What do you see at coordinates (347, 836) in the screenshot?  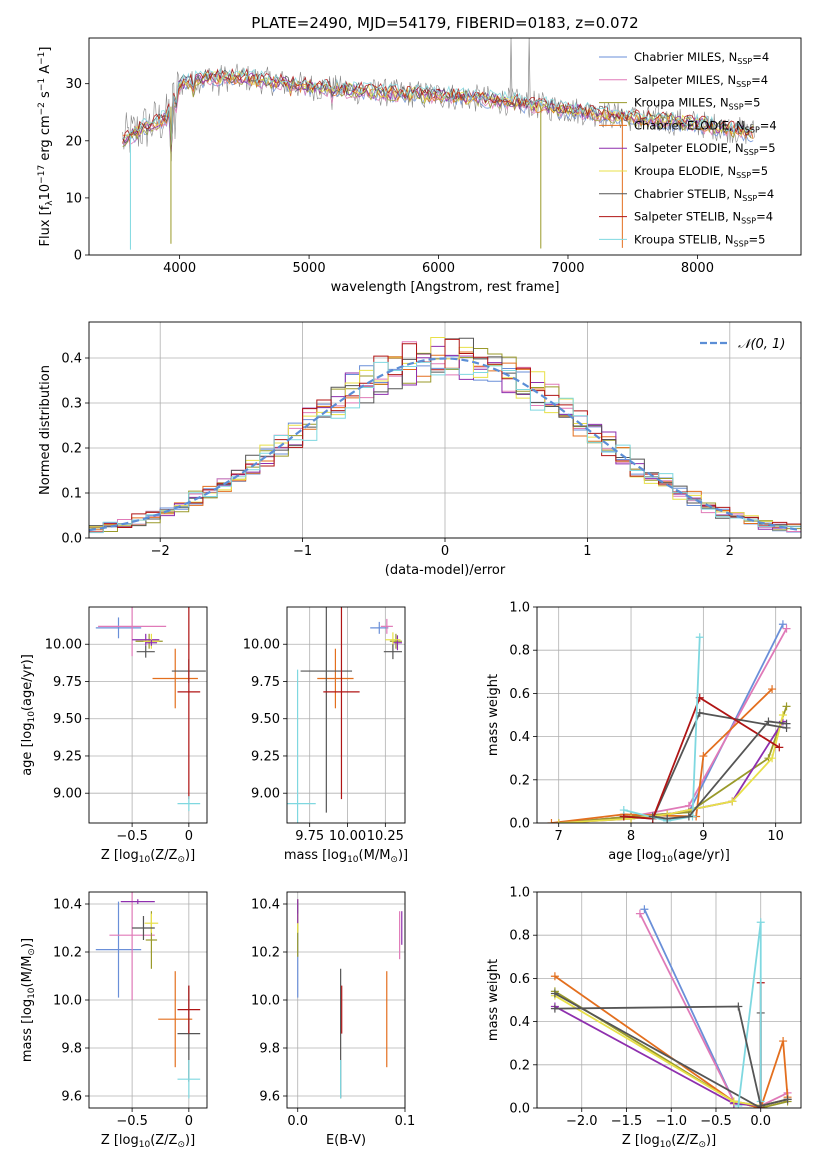 I see `x-tick-label: 10.00` at bounding box center [347, 836].